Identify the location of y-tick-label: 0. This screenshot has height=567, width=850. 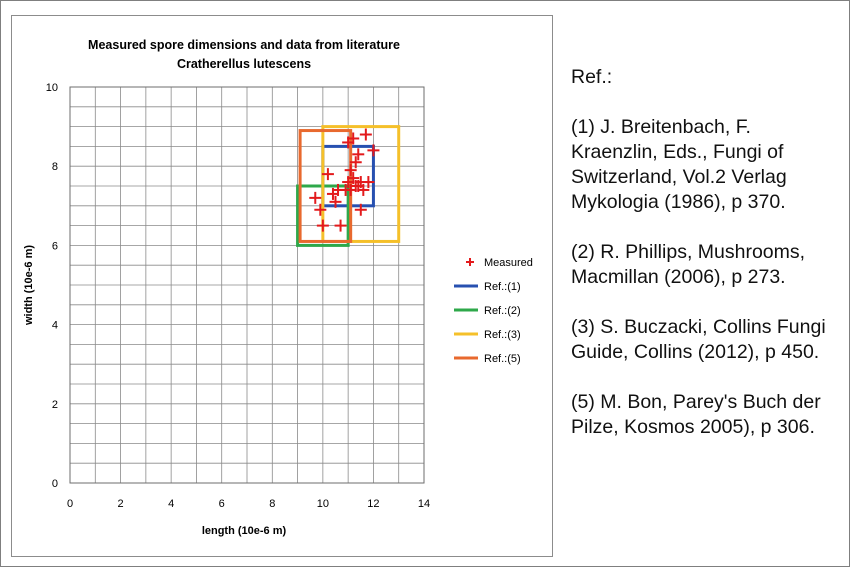
(55, 484).